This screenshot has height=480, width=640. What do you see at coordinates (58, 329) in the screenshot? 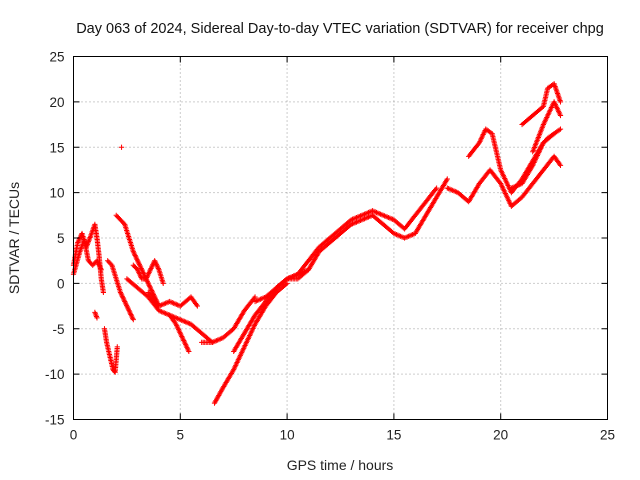
I see `y-tick-label: -5` at bounding box center [58, 329].